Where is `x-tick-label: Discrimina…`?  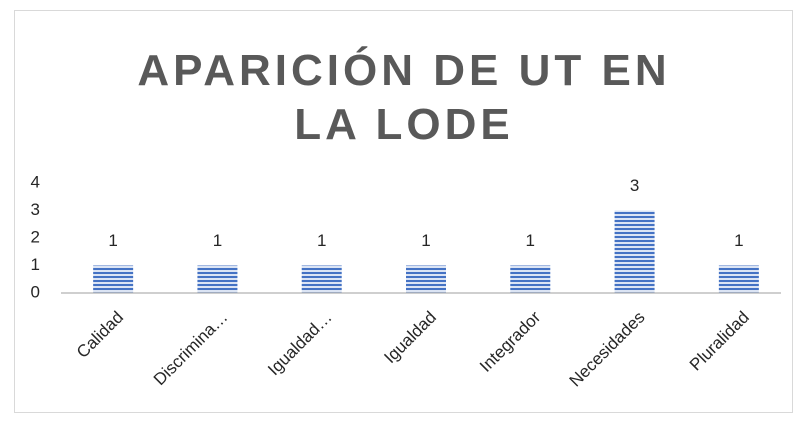
x-tick-label: Discrimina… is located at coordinates (191, 349).